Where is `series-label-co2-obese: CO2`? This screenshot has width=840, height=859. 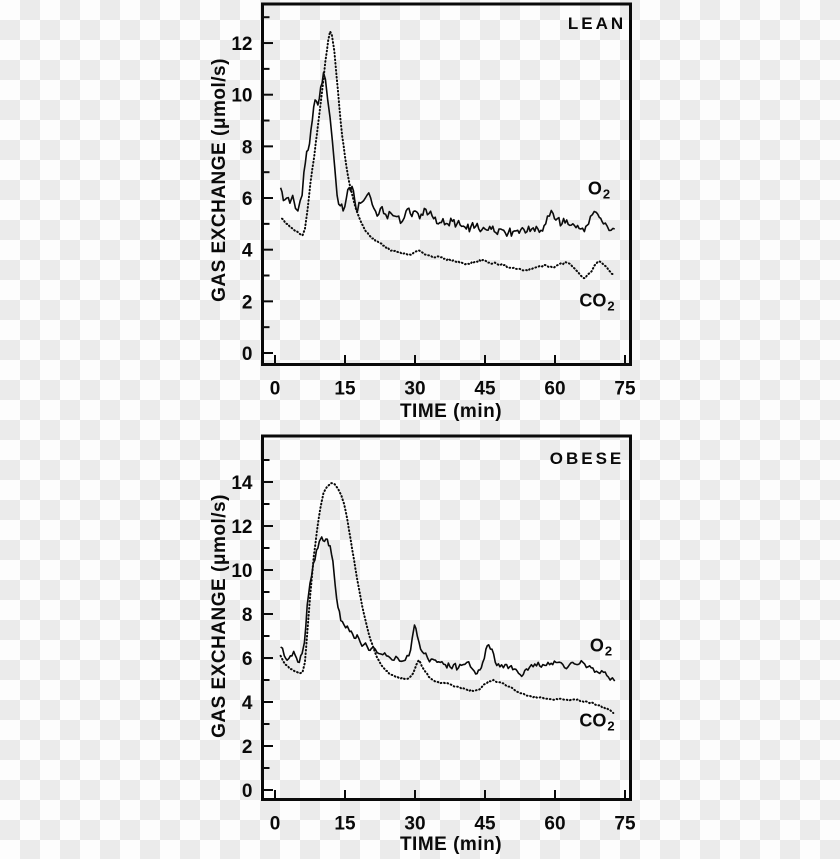 series-label-co2-obese: CO2 is located at coordinates (596, 722).